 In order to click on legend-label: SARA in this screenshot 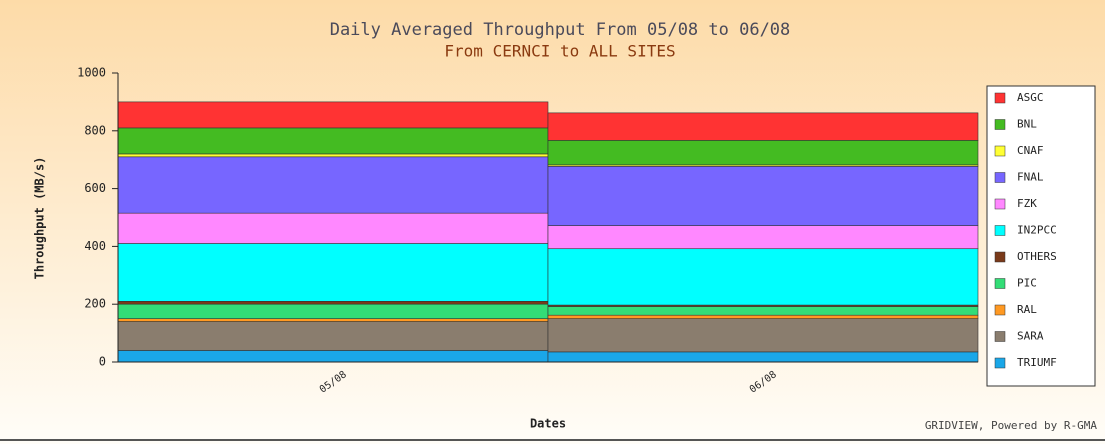, I will do `click(1030, 336)`.